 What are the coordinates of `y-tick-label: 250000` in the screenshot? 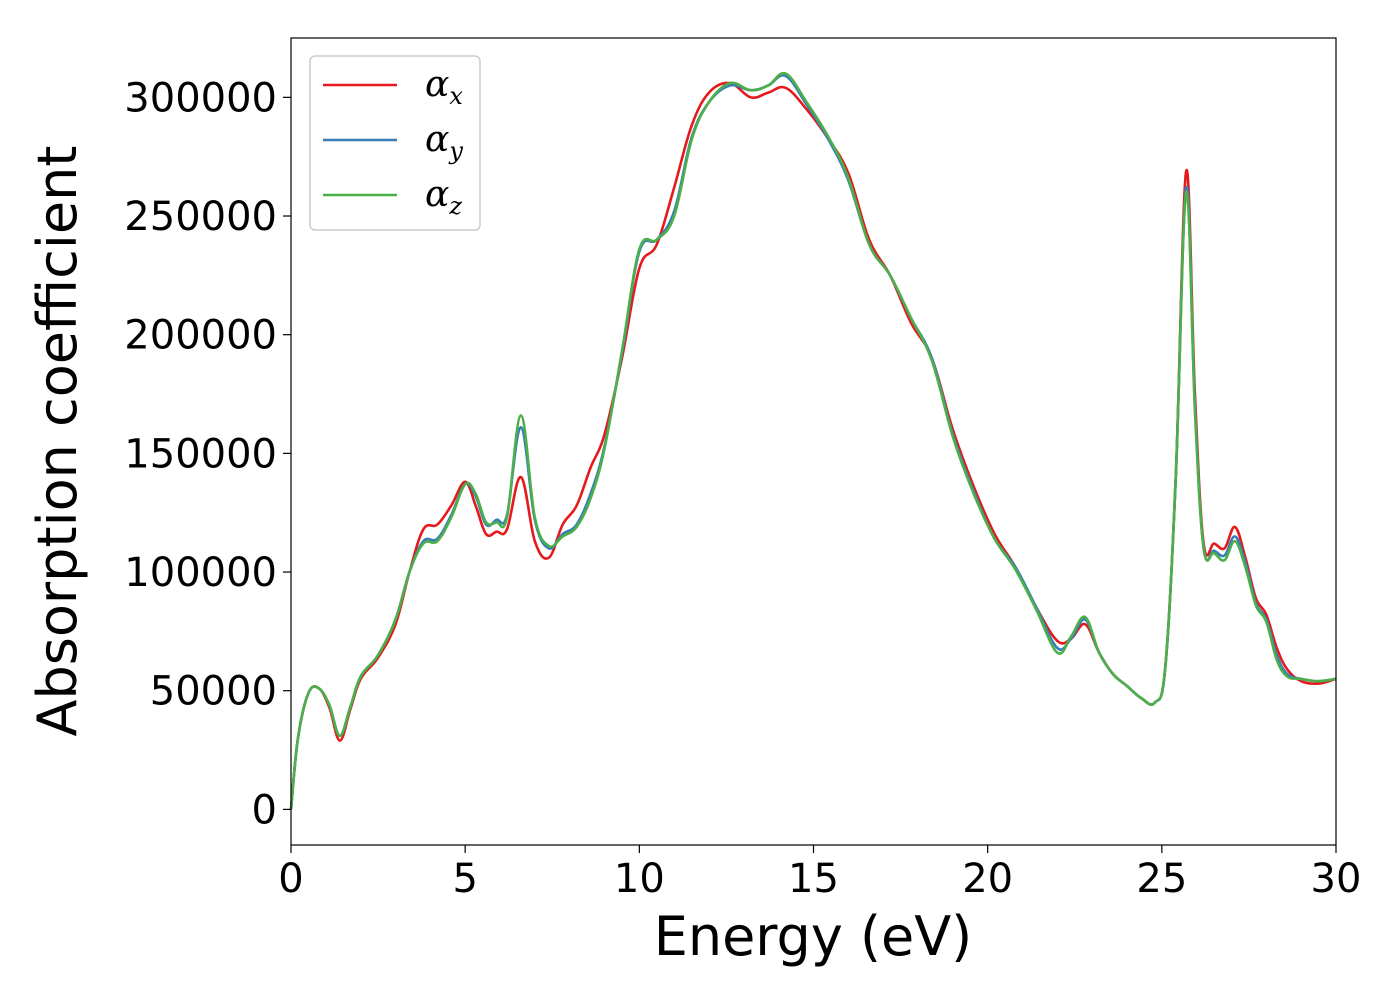 It's located at (200, 217).